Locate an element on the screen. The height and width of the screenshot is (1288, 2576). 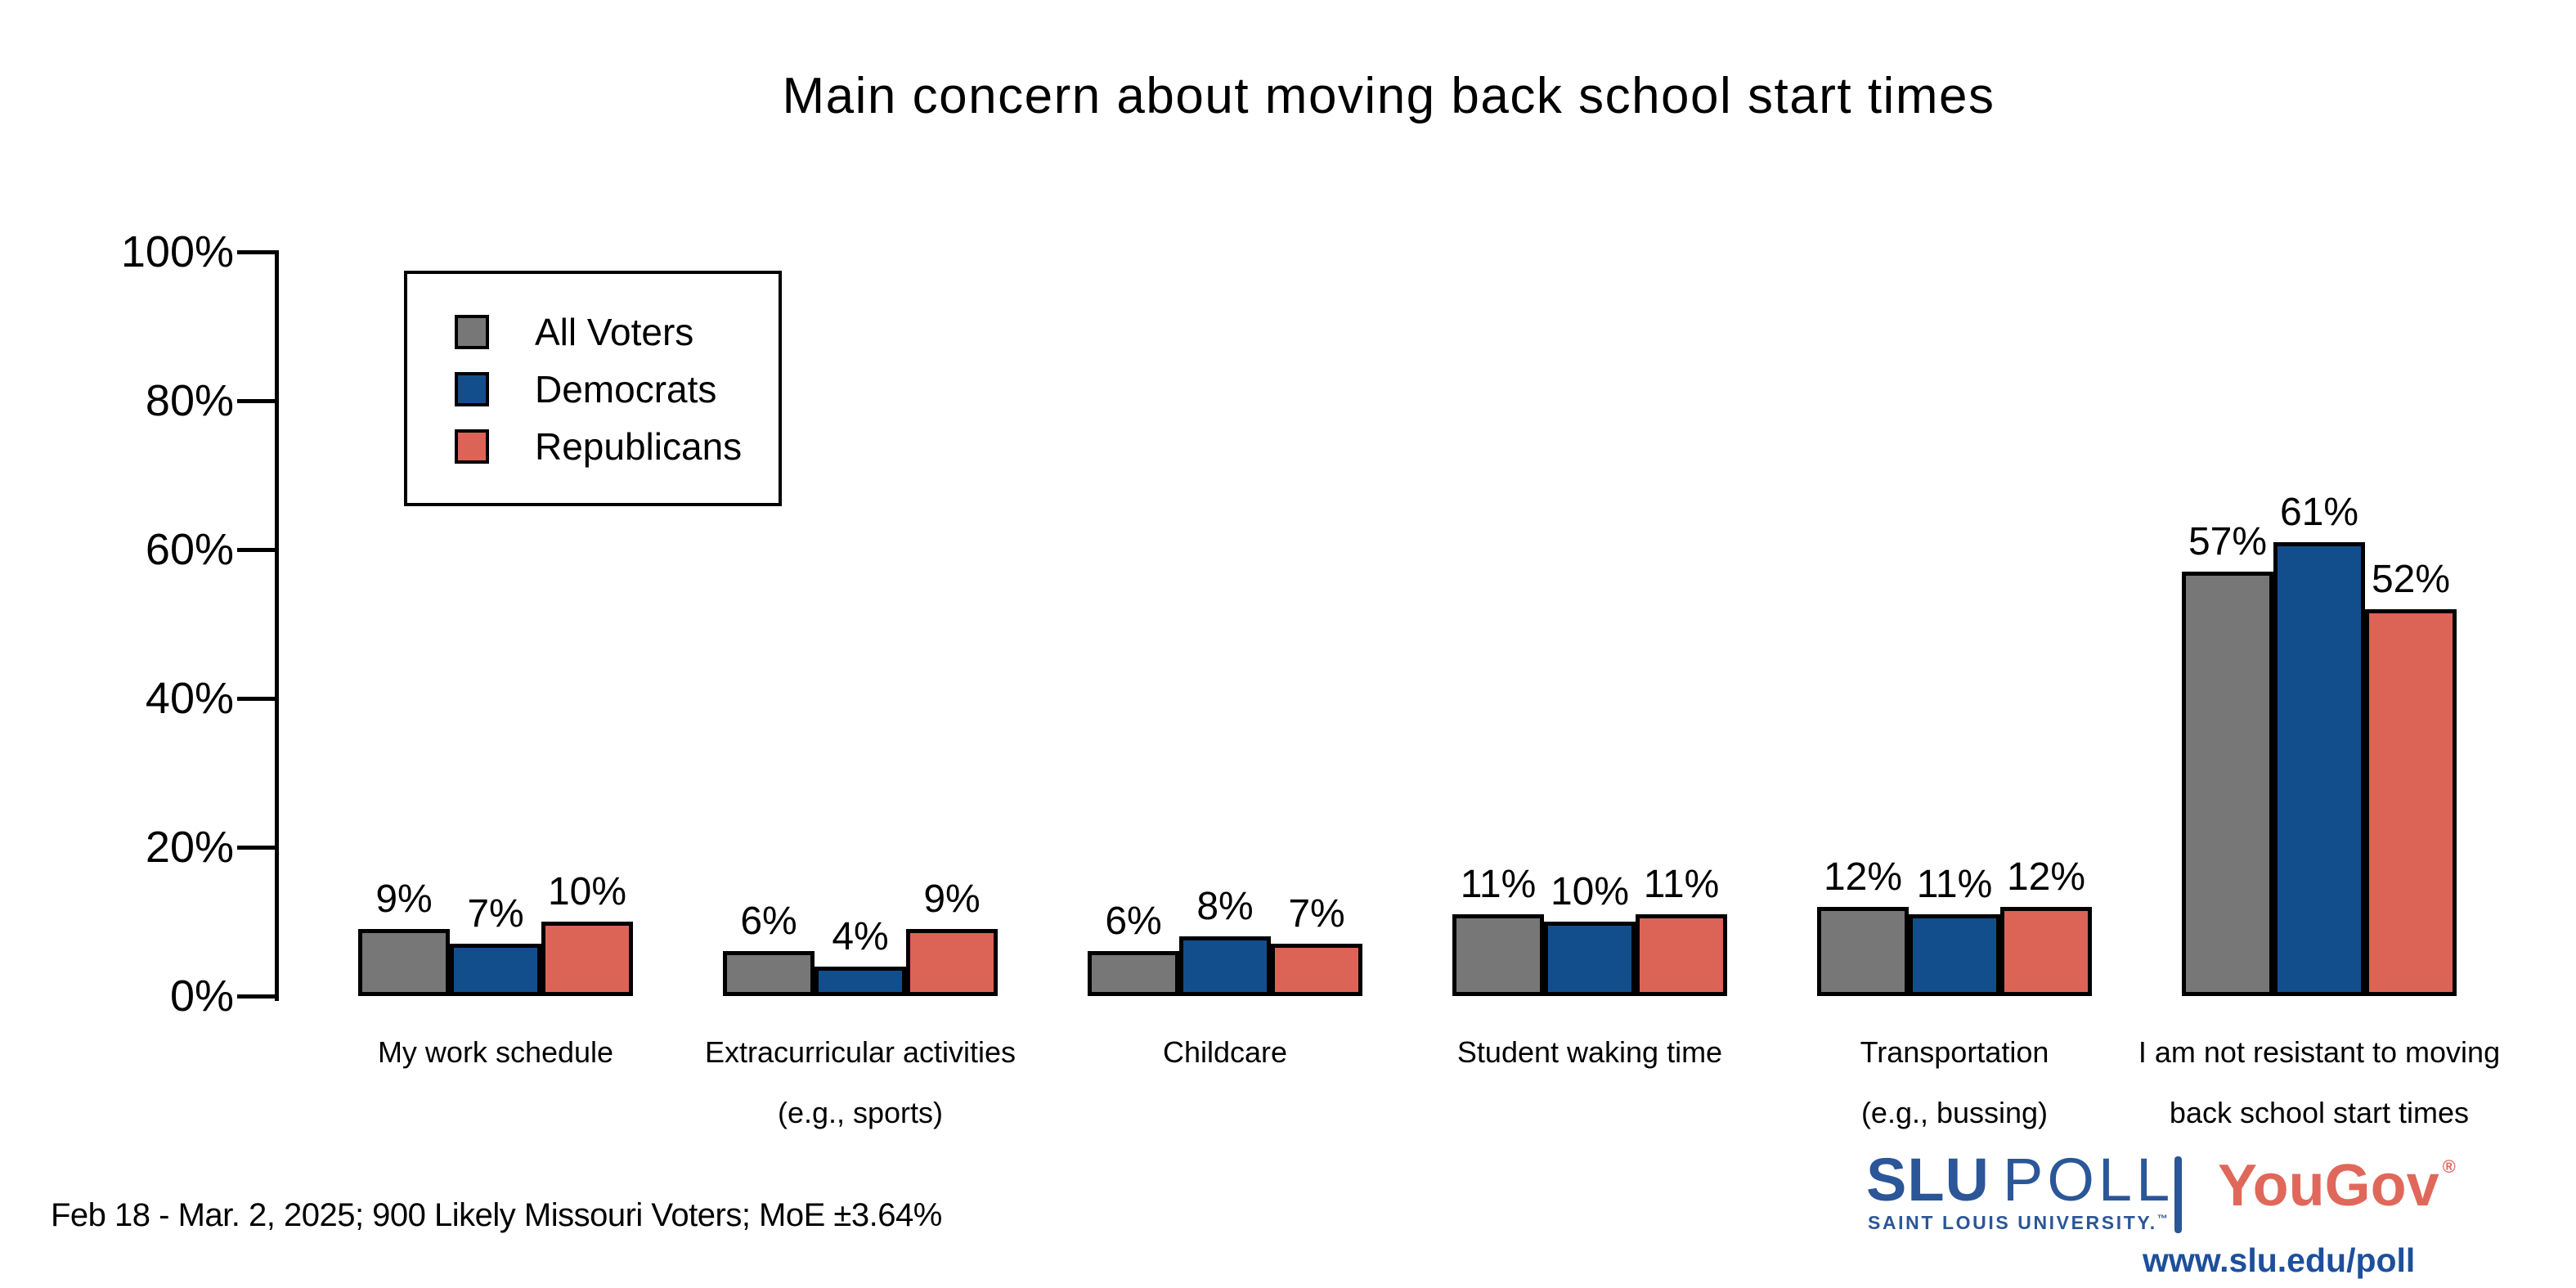
bar-value-label: 61% is located at coordinates (2319, 512).